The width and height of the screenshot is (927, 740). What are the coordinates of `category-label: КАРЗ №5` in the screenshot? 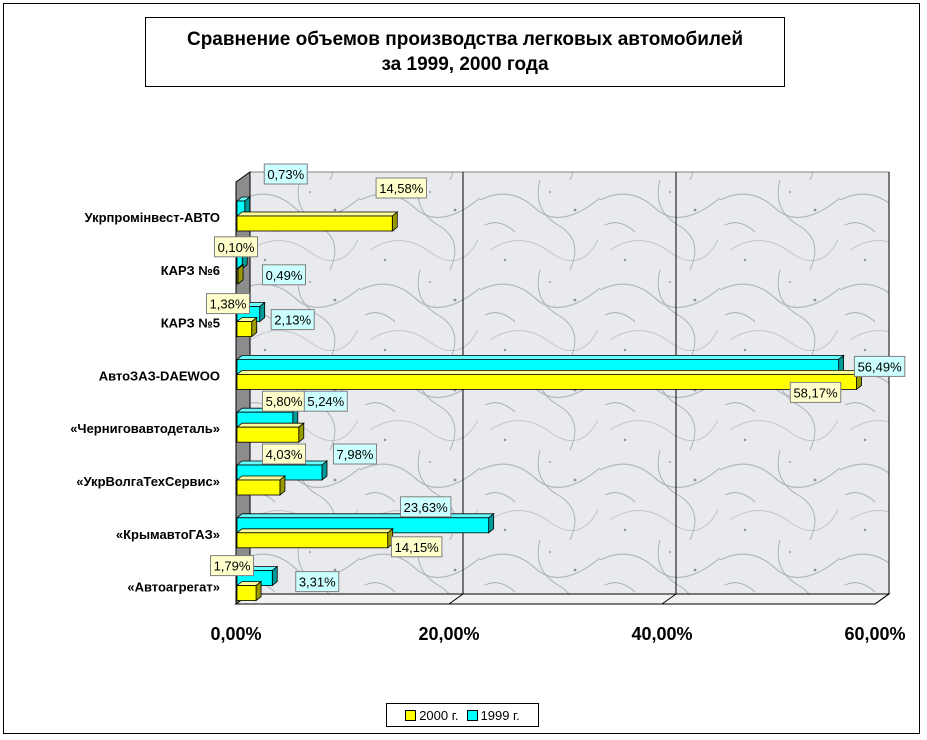 It's located at (190, 323).